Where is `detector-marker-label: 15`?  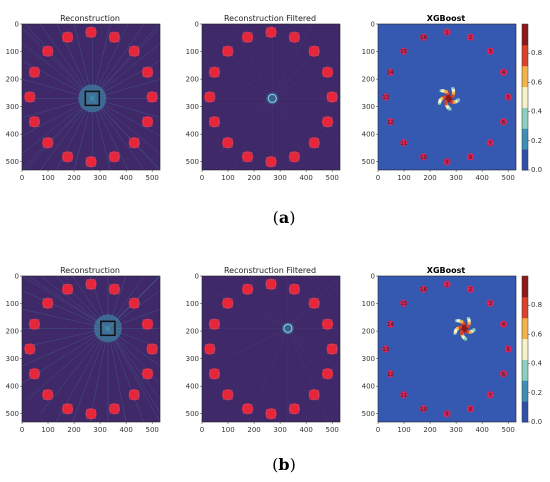 detector-marker-label: 15 is located at coordinates (403, 304).